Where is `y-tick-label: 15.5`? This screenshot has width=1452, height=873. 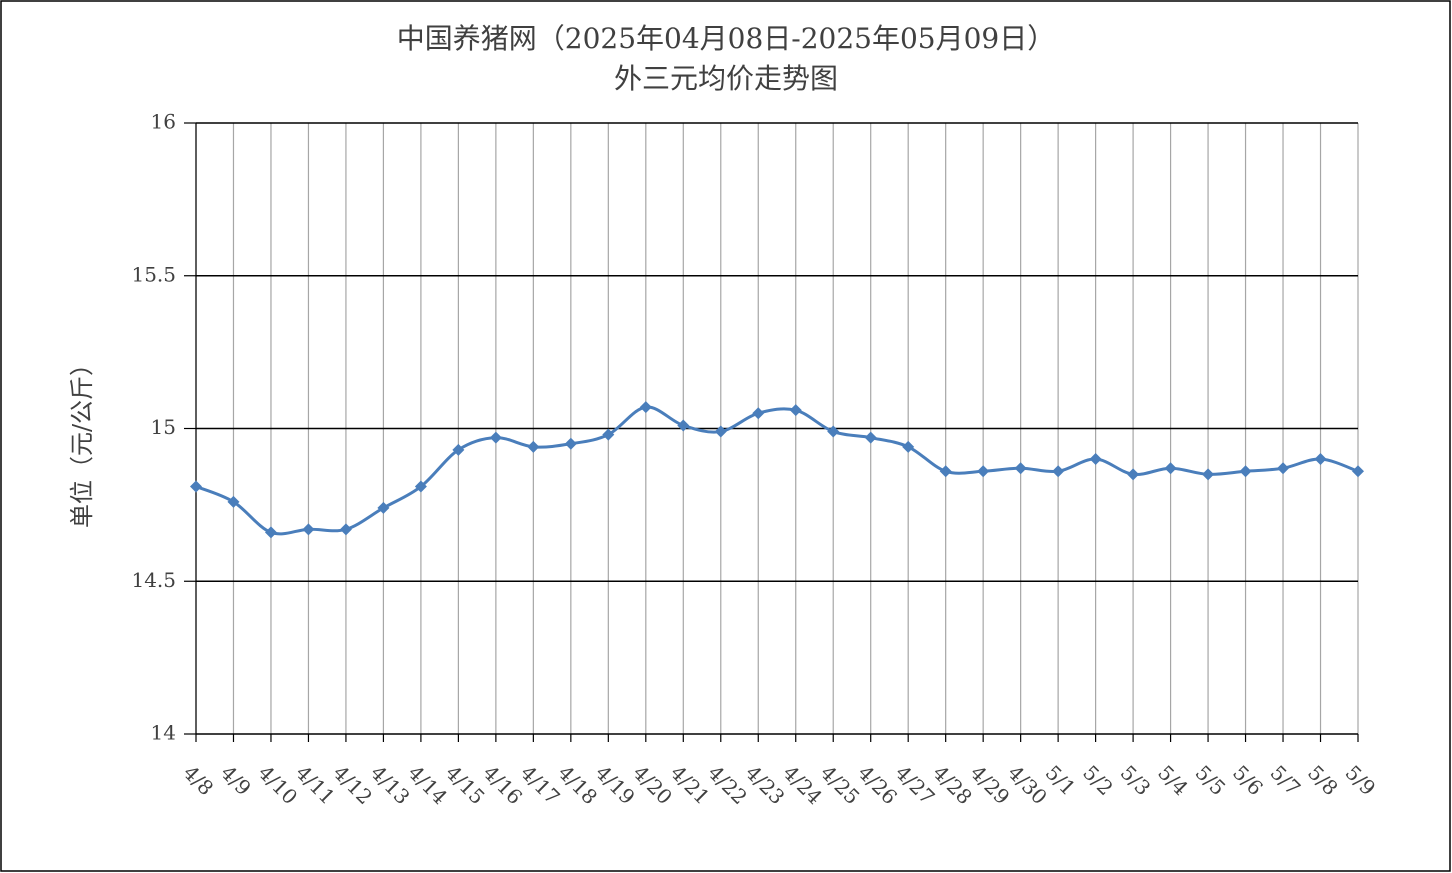 y-tick-label: 15.5 is located at coordinates (153, 274).